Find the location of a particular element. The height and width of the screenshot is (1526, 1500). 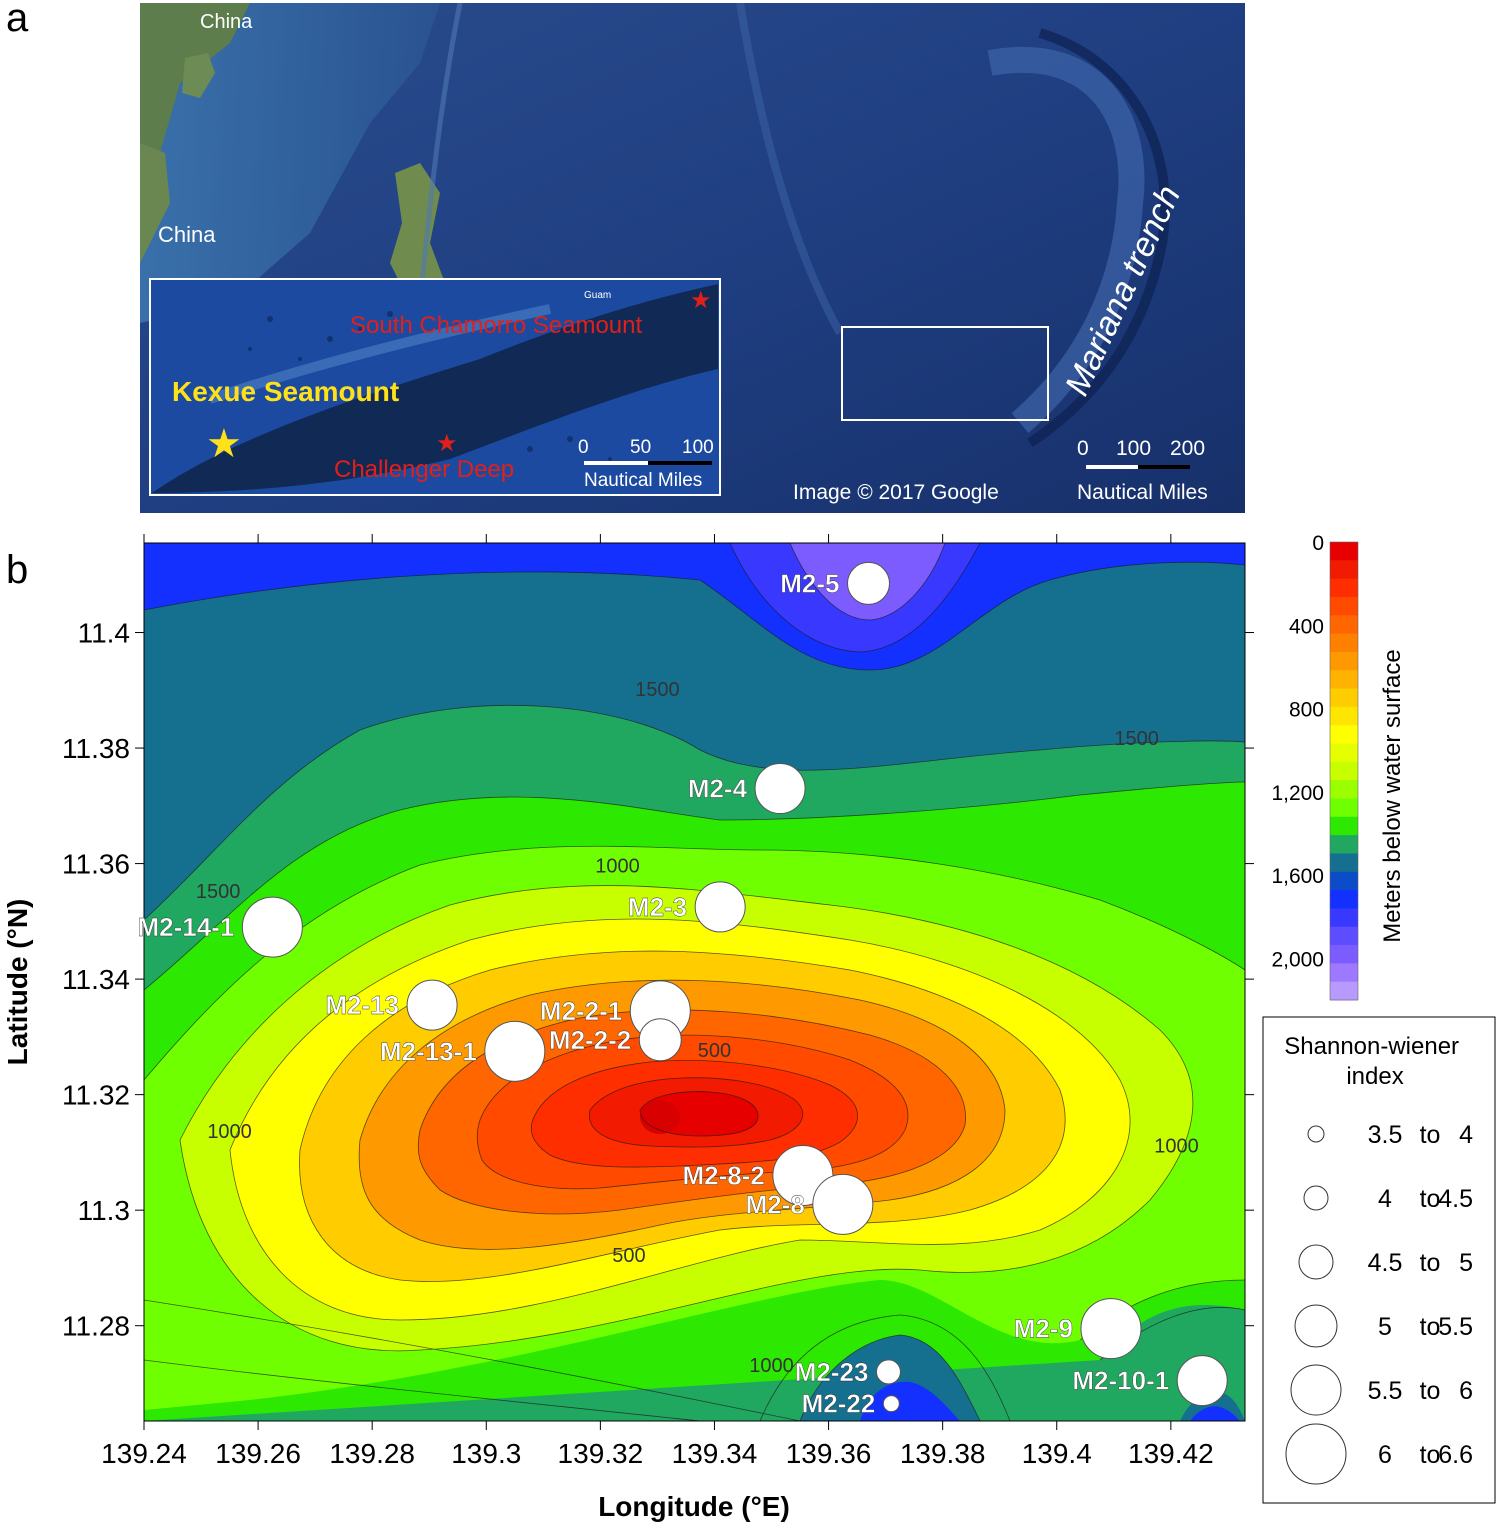

station-label-m2-5: M2-5 is located at coordinates (809, 583).